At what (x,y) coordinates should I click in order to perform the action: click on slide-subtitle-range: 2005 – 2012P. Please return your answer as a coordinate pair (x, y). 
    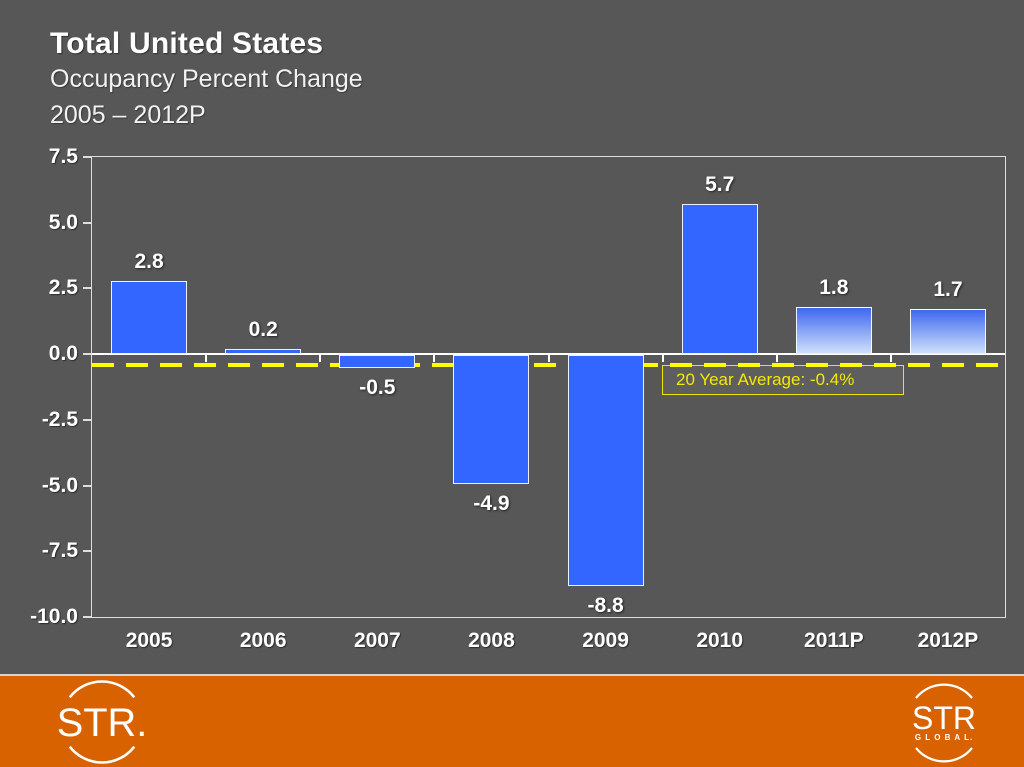
    Looking at the image, I should click on (128, 114).